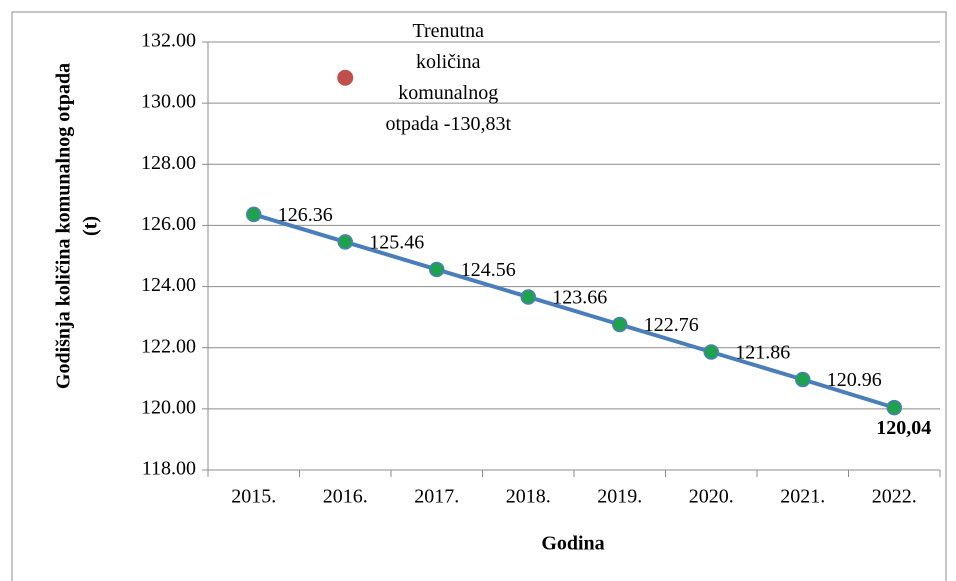 The height and width of the screenshot is (581, 956). What do you see at coordinates (168, 102) in the screenshot?
I see `y-tick-label: 130.00` at bounding box center [168, 102].